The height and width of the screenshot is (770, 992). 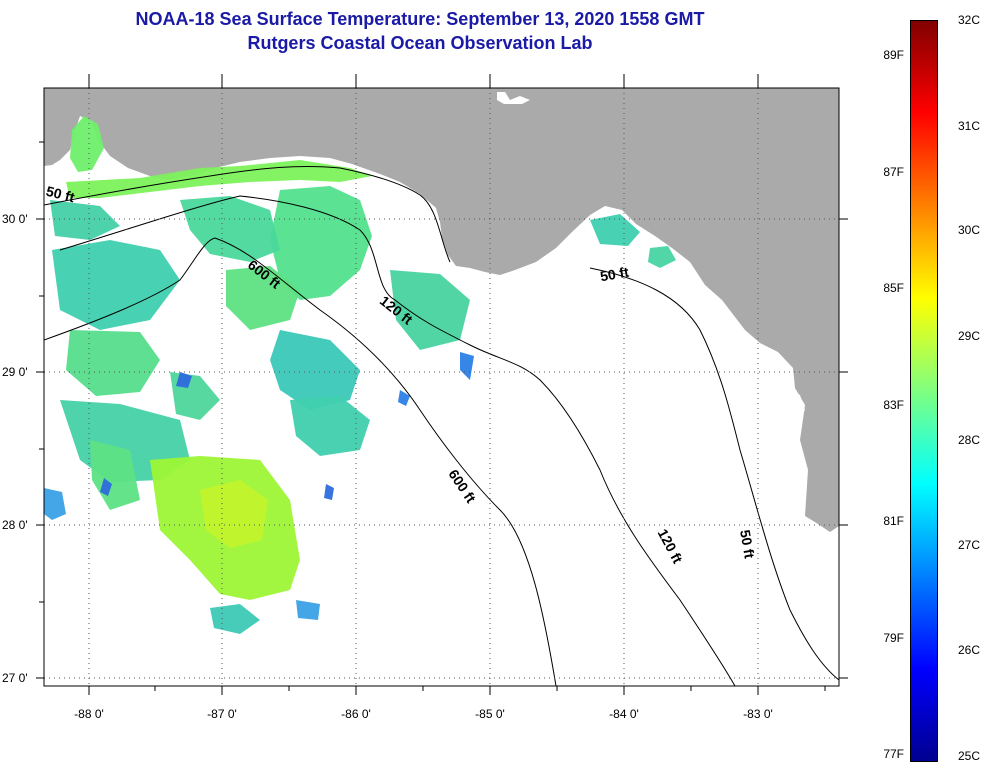 I want to click on lat-label-27: 27 0', so click(x=15, y=678).